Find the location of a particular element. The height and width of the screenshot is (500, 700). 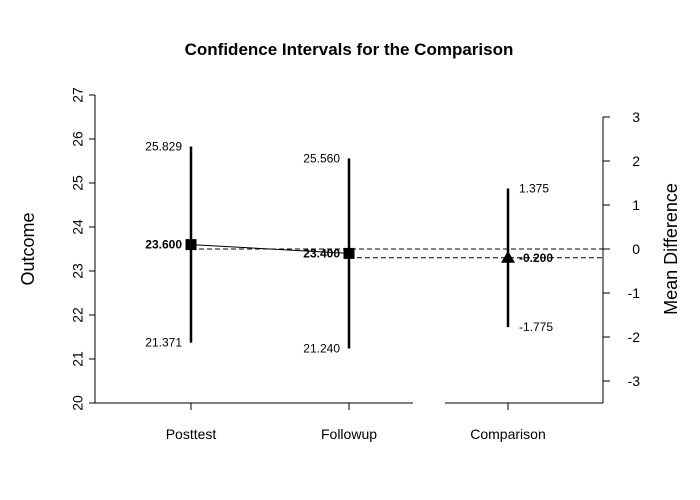

lower-value-label: 21.371 is located at coordinates (163, 343).